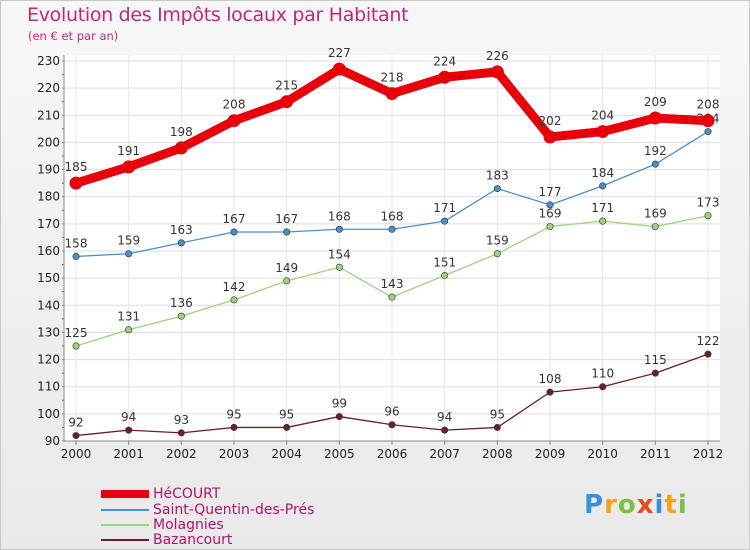 Image resolution: width=750 pixels, height=550 pixels. I want to click on logo-letter: i, so click(659, 505).